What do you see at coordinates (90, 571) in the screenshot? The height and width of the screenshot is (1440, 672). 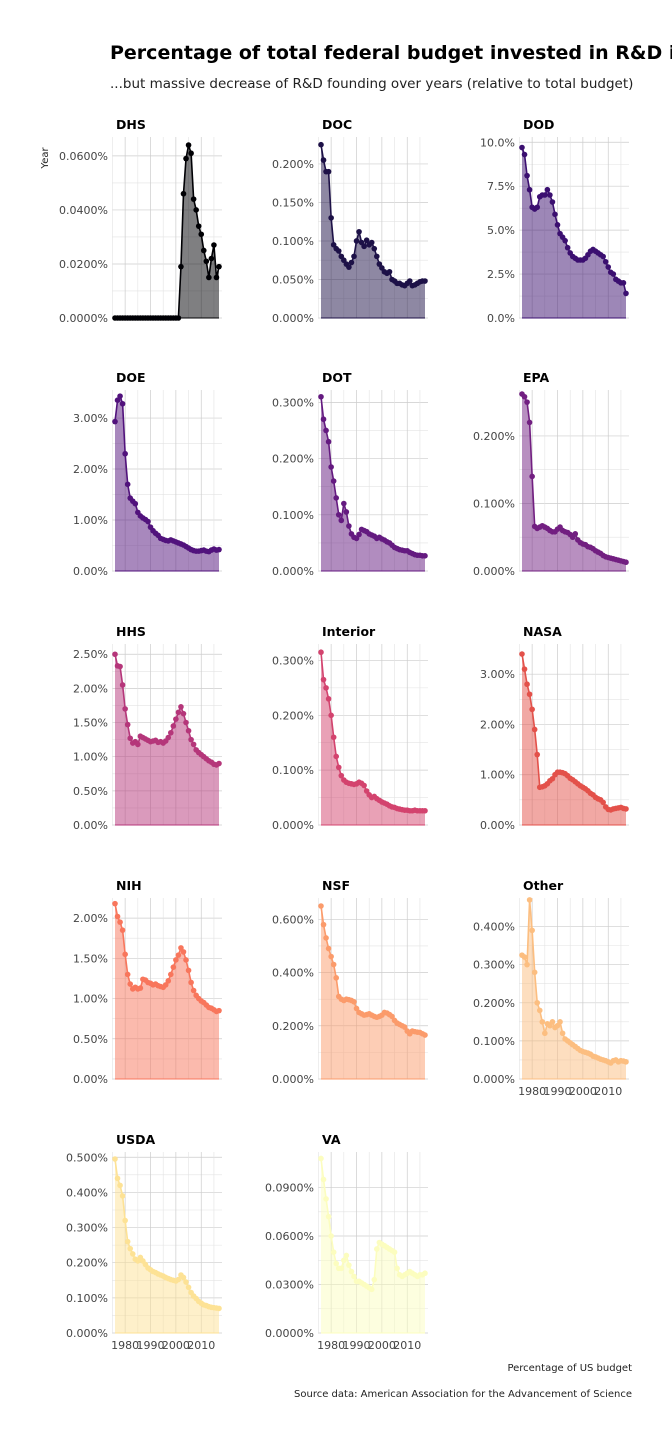 I see `y-tick-label: 0.00%` at bounding box center [90, 571].